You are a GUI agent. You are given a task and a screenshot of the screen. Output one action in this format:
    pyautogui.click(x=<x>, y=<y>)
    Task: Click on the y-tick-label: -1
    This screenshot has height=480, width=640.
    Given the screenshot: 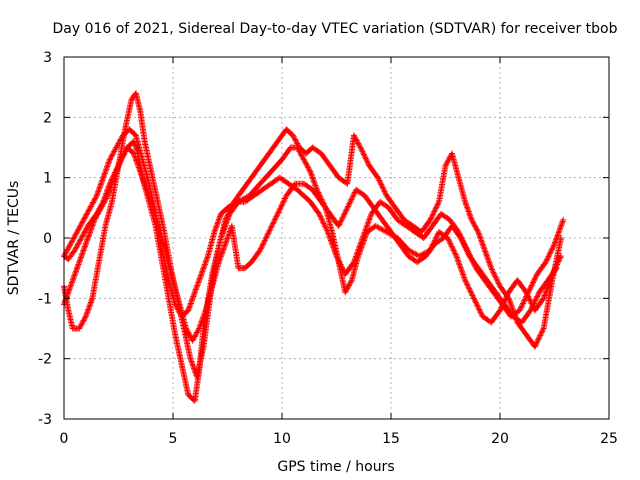 What is the action you would take?
    pyautogui.click(x=45, y=299)
    